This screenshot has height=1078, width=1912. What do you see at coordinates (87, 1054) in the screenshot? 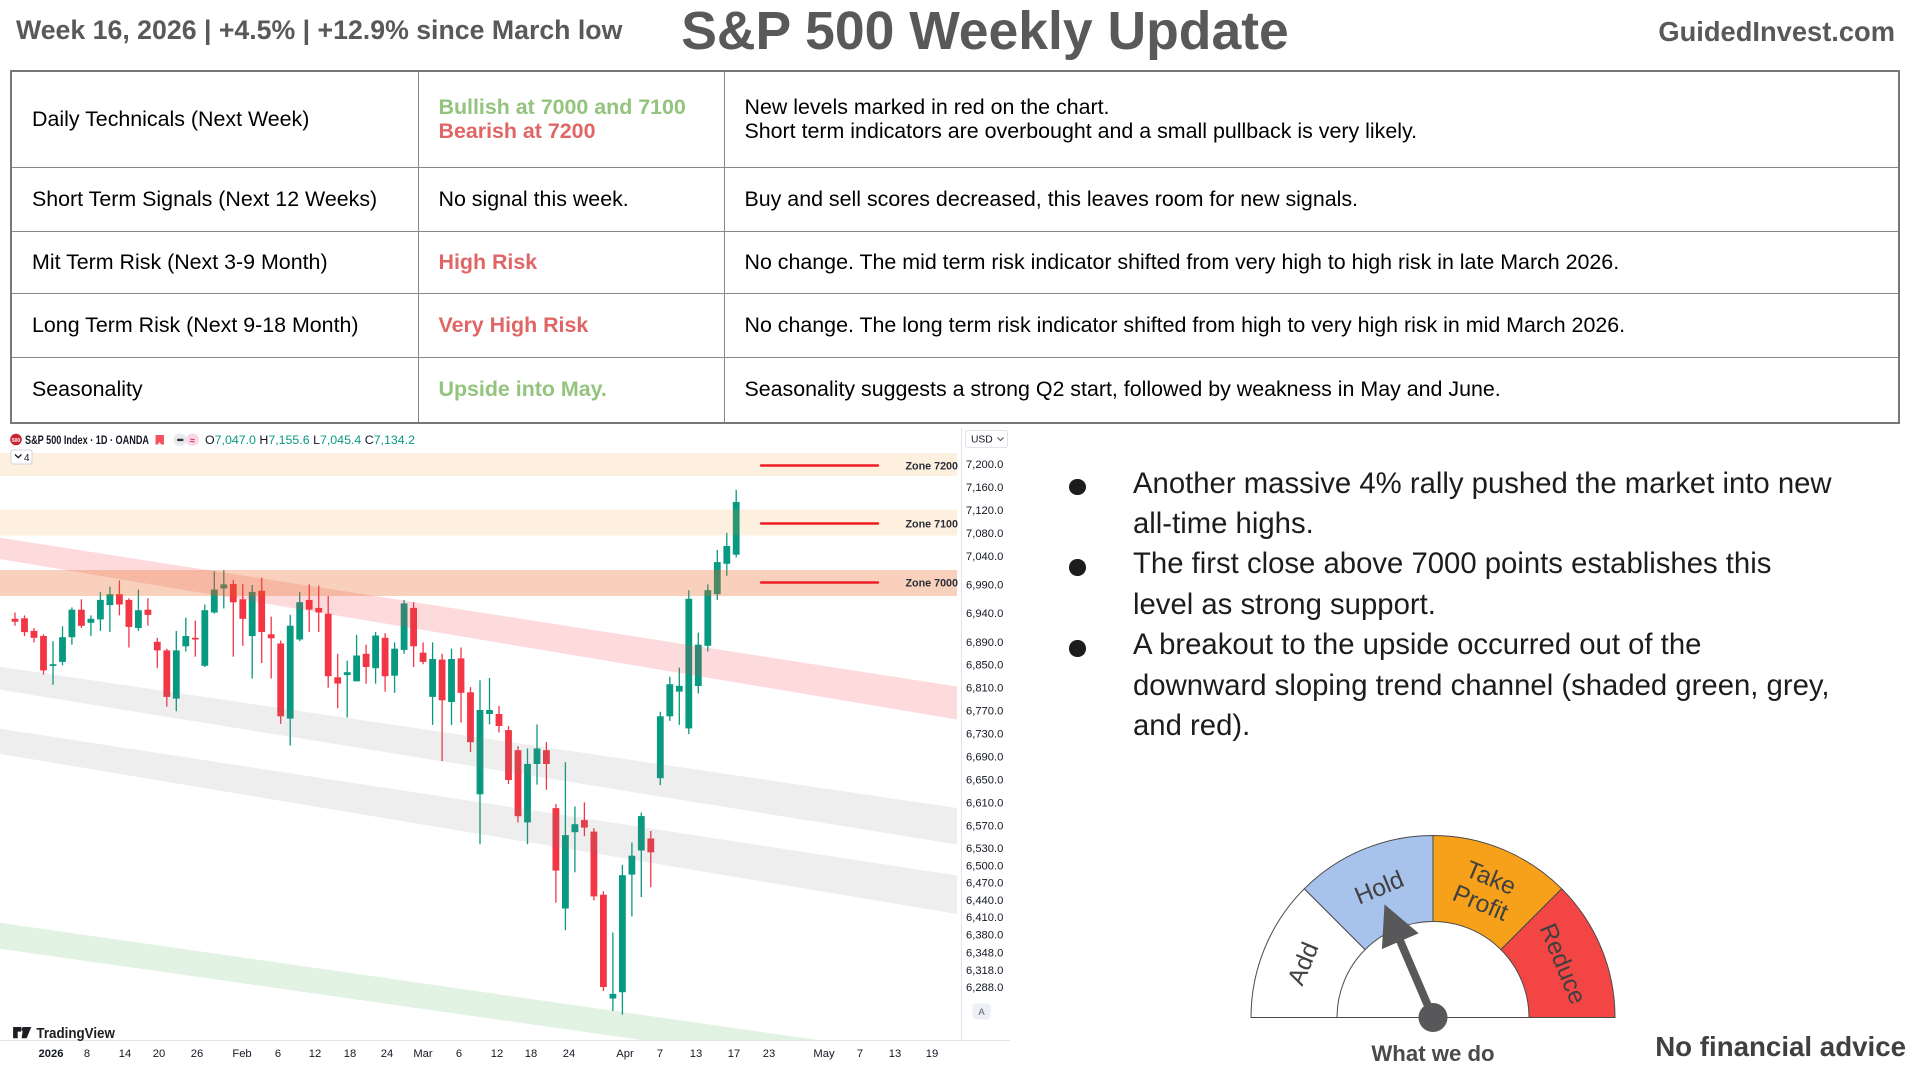
I see `svg-text: 8` at bounding box center [87, 1054].